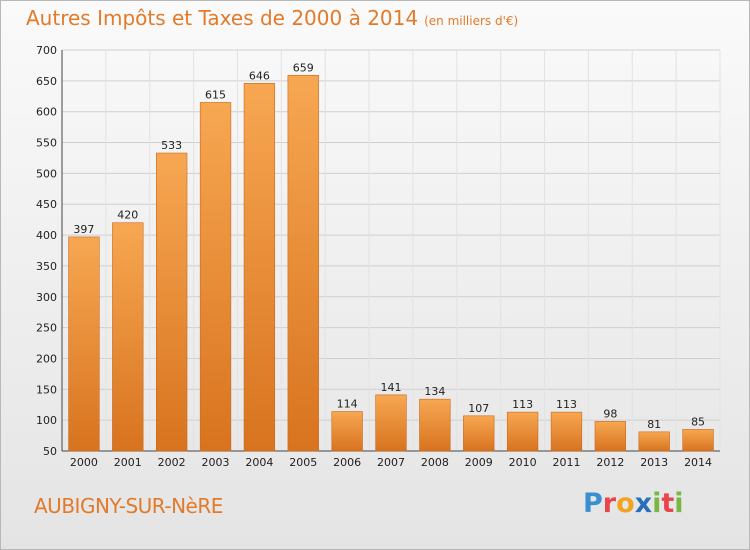  I want to click on y-tick-label: 100, so click(46, 420).